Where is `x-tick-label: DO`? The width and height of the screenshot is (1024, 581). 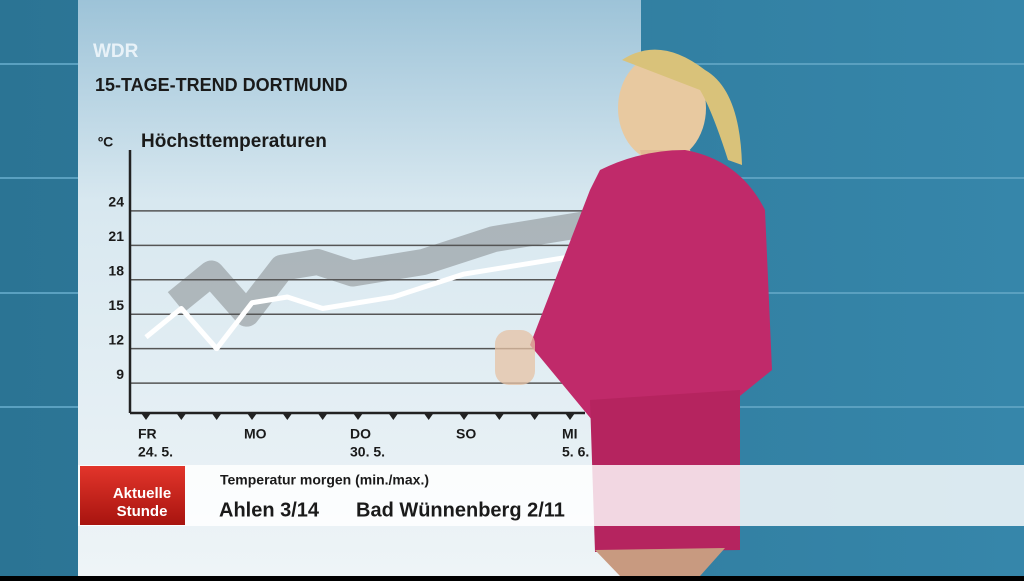 x-tick-label: DO is located at coordinates (360, 434).